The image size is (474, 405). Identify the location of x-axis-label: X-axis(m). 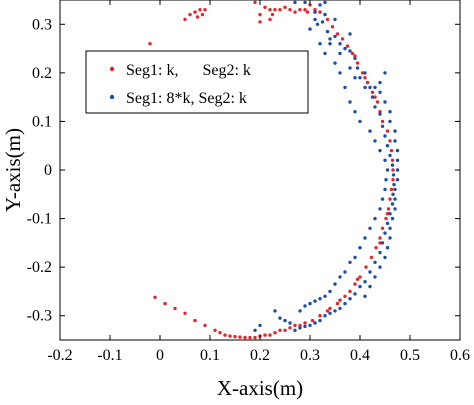
(260, 388).